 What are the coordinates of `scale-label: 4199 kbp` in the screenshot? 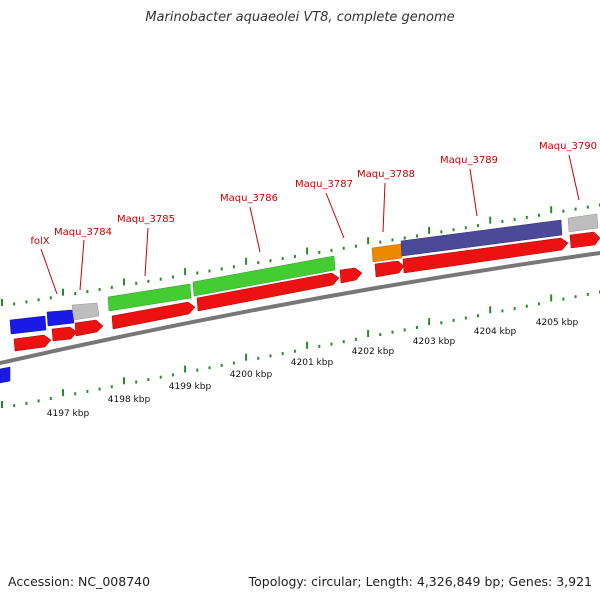 It's located at (190, 387).